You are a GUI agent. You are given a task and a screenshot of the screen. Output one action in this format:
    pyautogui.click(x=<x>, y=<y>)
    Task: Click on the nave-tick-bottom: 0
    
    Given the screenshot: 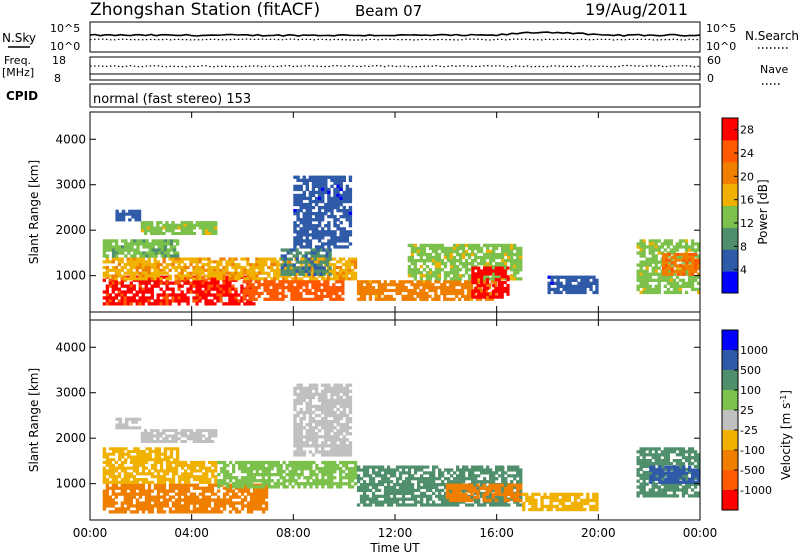 What is the action you would take?
    pyautogui.click(x=710, y=78)
    